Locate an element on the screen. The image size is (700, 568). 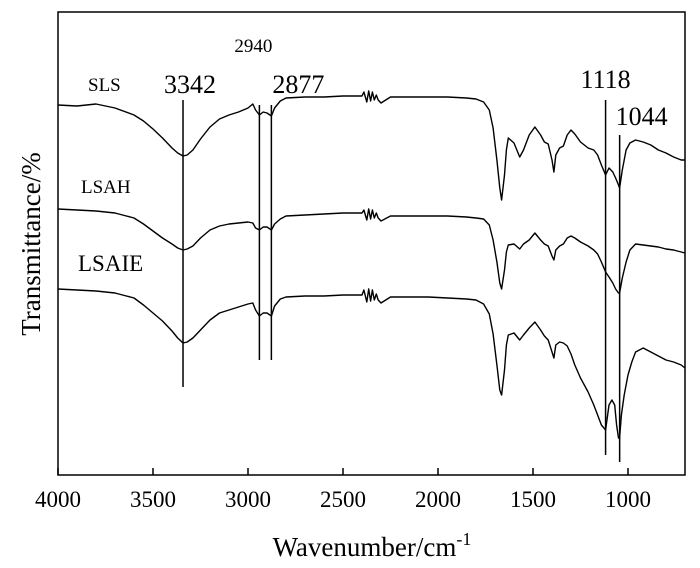
peak-label-1044: 1044 is located at coordinates (642, 116).